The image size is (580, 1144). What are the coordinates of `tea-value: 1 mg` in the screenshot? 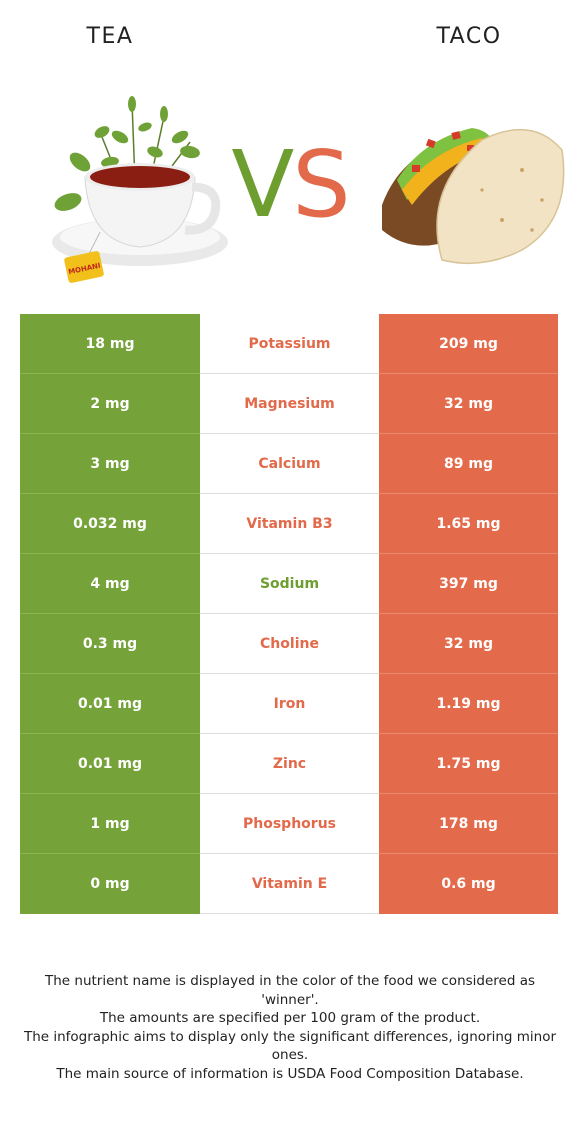 It's located at (110, 824).